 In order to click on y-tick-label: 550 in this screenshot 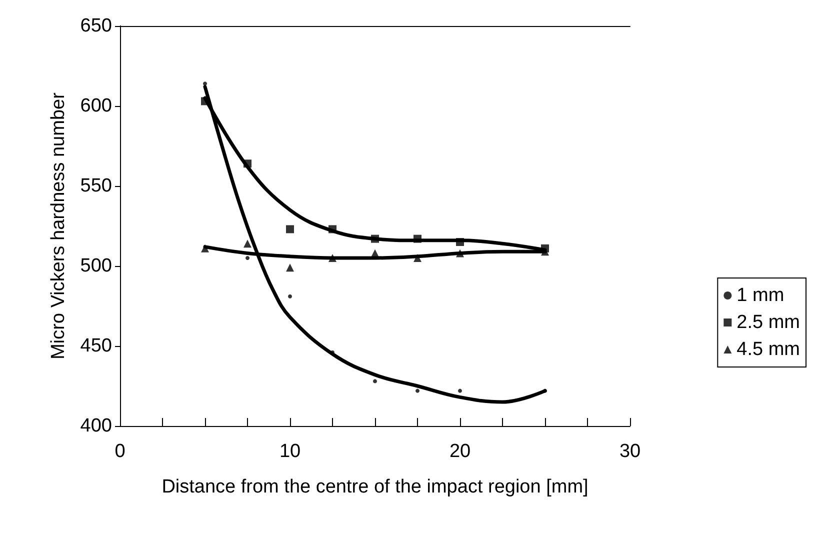, I will do `click(96, 186)`.